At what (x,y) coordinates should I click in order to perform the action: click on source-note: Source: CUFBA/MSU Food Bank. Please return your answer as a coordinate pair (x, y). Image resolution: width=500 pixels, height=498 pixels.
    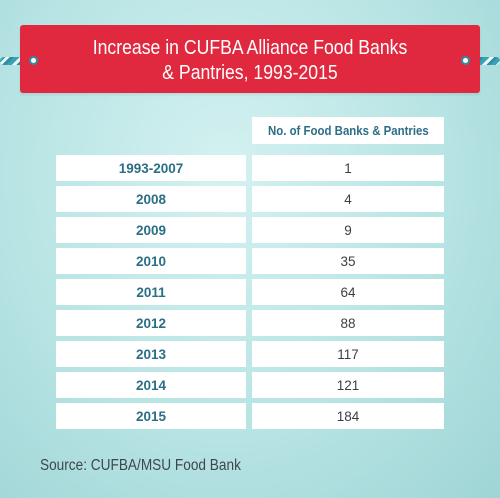
    Looking at the image, I should click on (154, 466).